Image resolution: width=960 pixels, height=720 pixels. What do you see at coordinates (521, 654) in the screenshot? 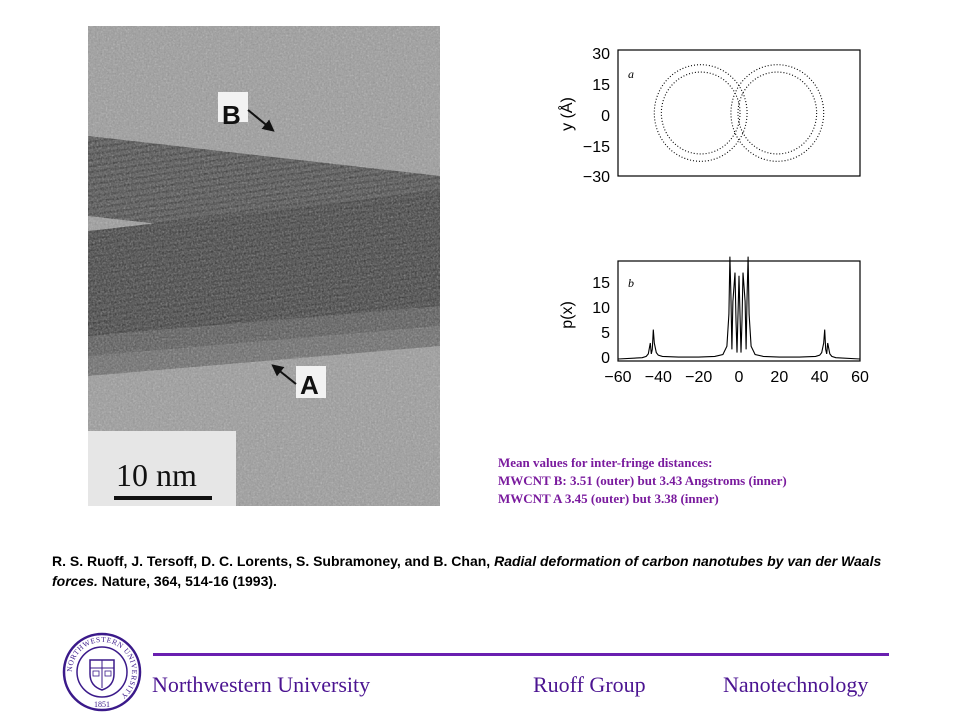
I see `footer-divider` at bounding box center [521, 654].